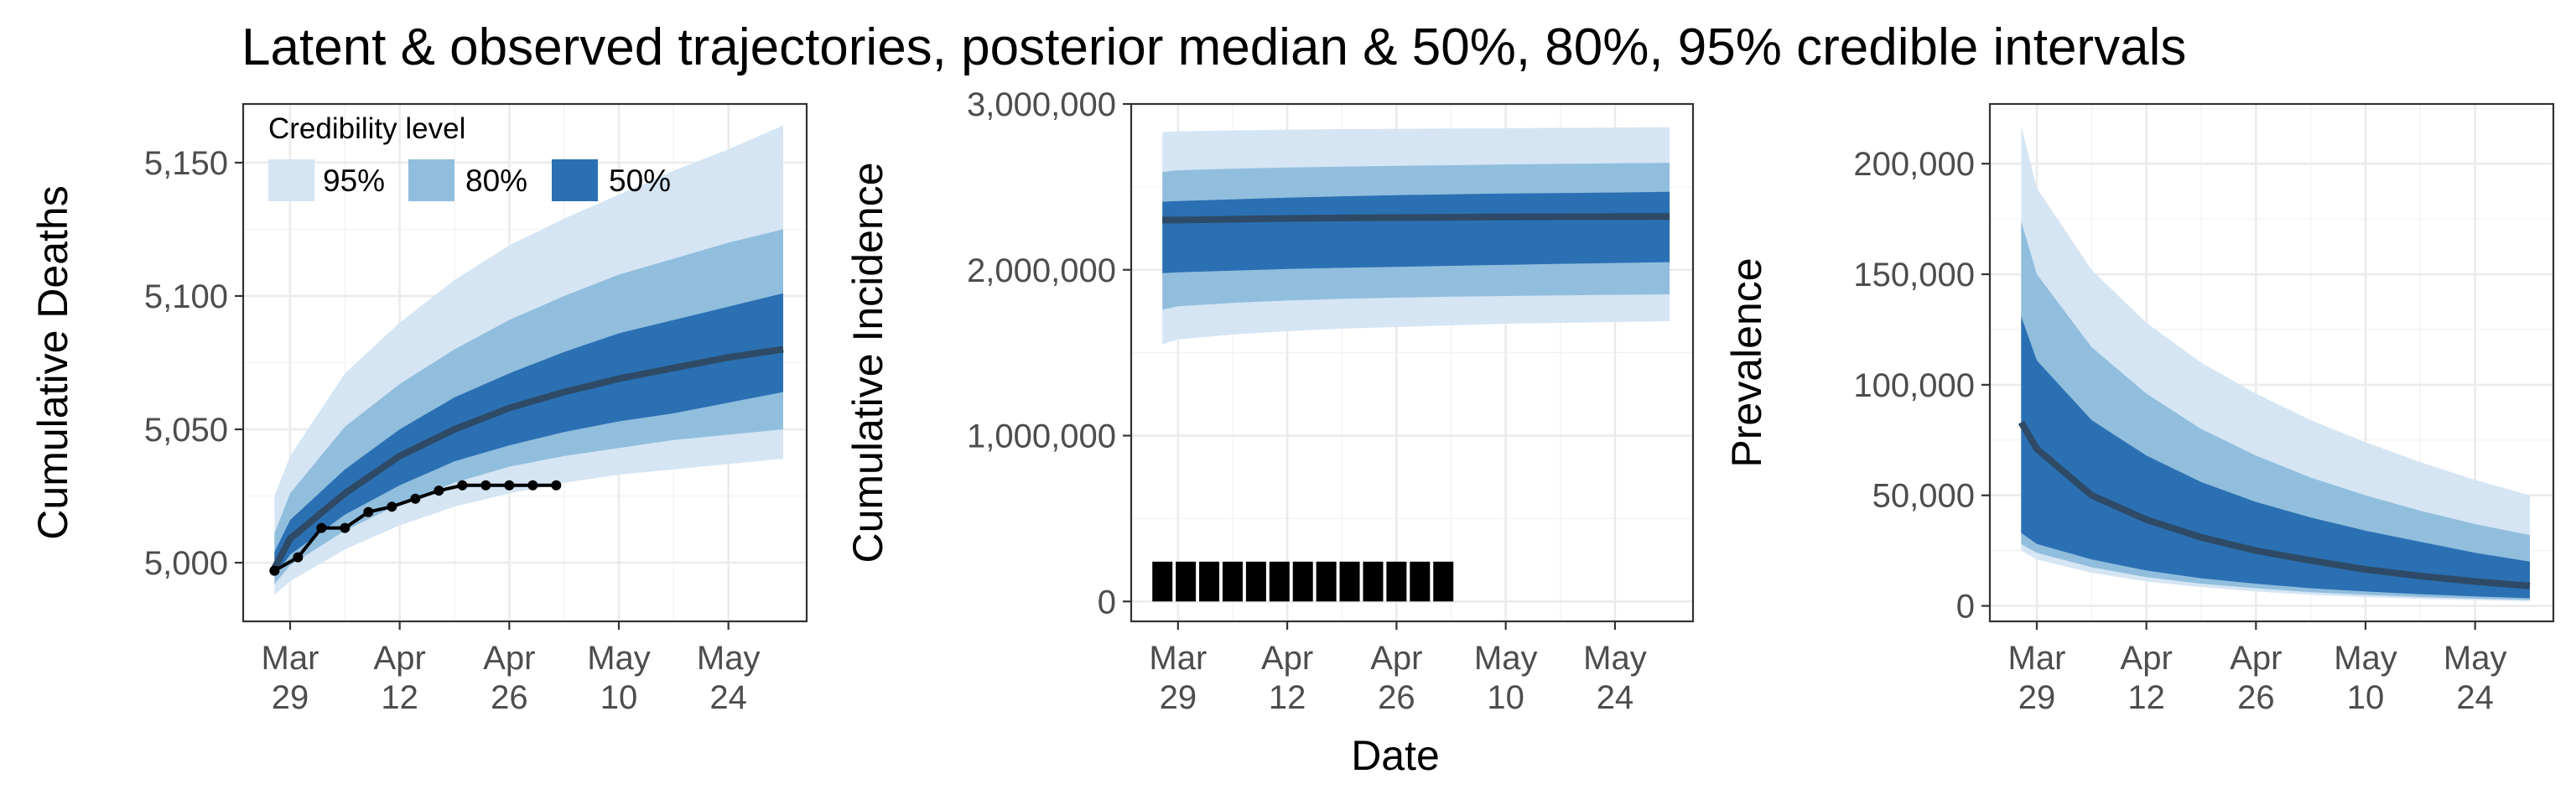  Describe the element at coordinates (469, 156) in the screenshot. I see `legend: Credibility level 95% 80% 50%` at that location.